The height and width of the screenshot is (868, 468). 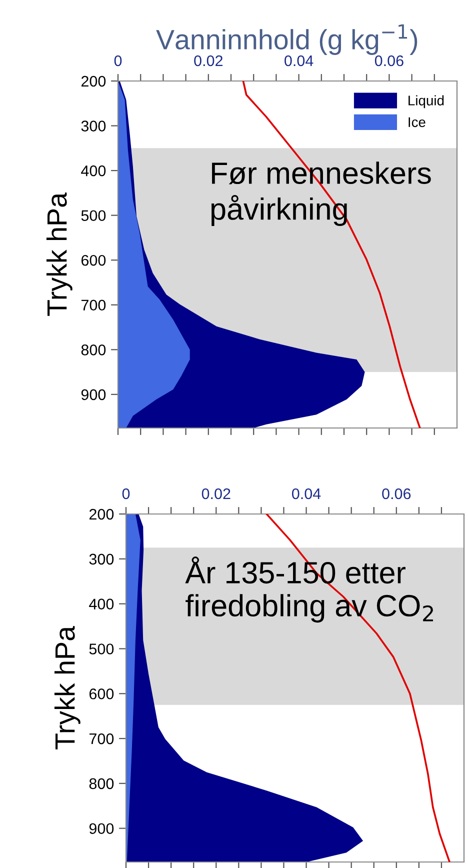 What do you see at coordinates (287, 39) in the screenshot?
I see `x-axis-title: Vanninnhold (g kg$^{−1}$)` at bounding box center [287, 39].